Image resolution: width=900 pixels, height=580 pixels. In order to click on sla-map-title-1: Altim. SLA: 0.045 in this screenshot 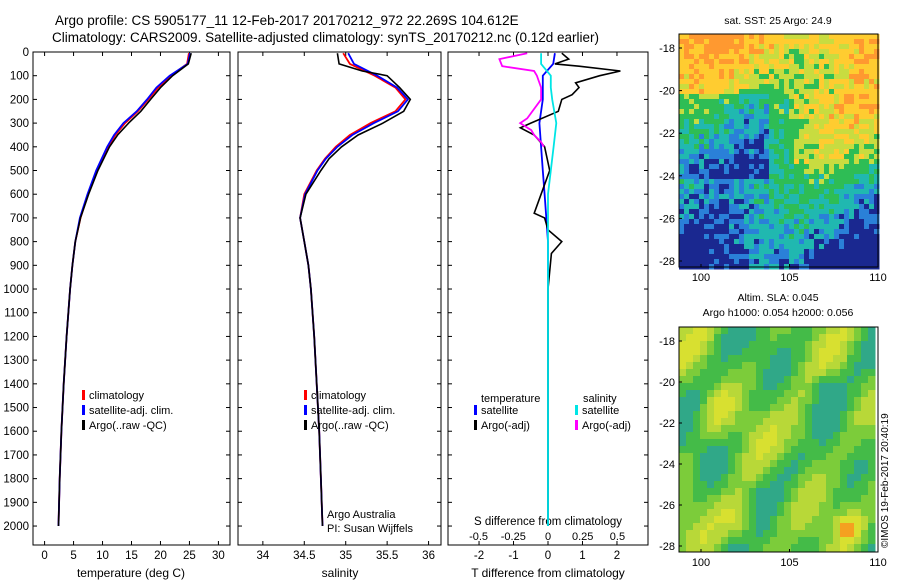, I will do `click(777, 298)`.